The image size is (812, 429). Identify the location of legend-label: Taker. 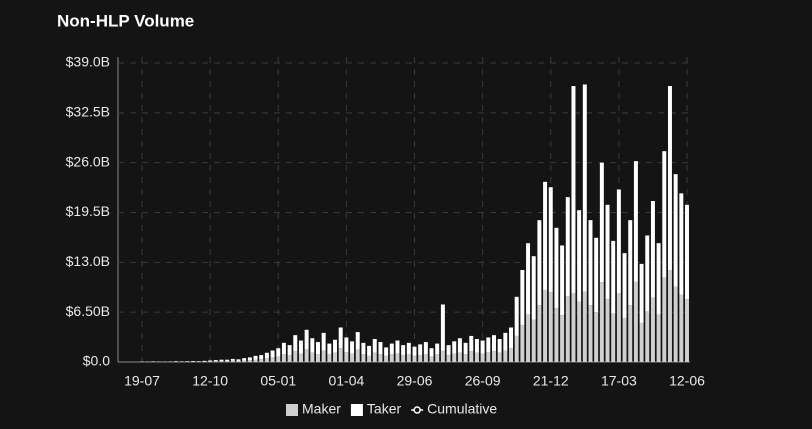
(384, 409).